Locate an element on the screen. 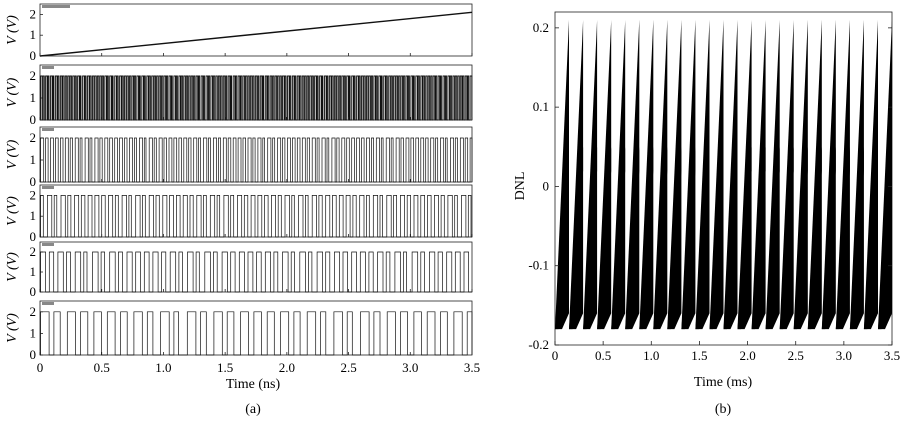 This screenshot has width=917, height=429. subplot-4-ytick-label: 2 is located at coordinates (33, 194).